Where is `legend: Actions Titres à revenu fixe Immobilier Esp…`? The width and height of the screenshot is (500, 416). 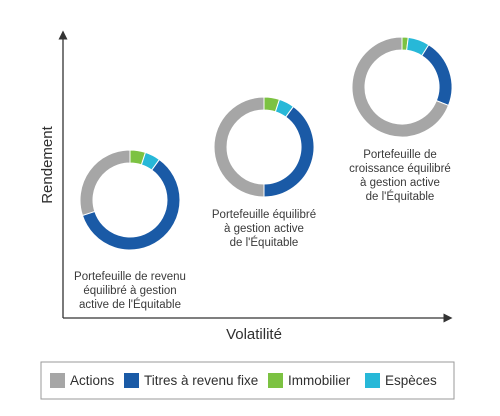
legend: Actions Titres à revenu fixe Immobilier Esp… is located at coordinates (247, 380).